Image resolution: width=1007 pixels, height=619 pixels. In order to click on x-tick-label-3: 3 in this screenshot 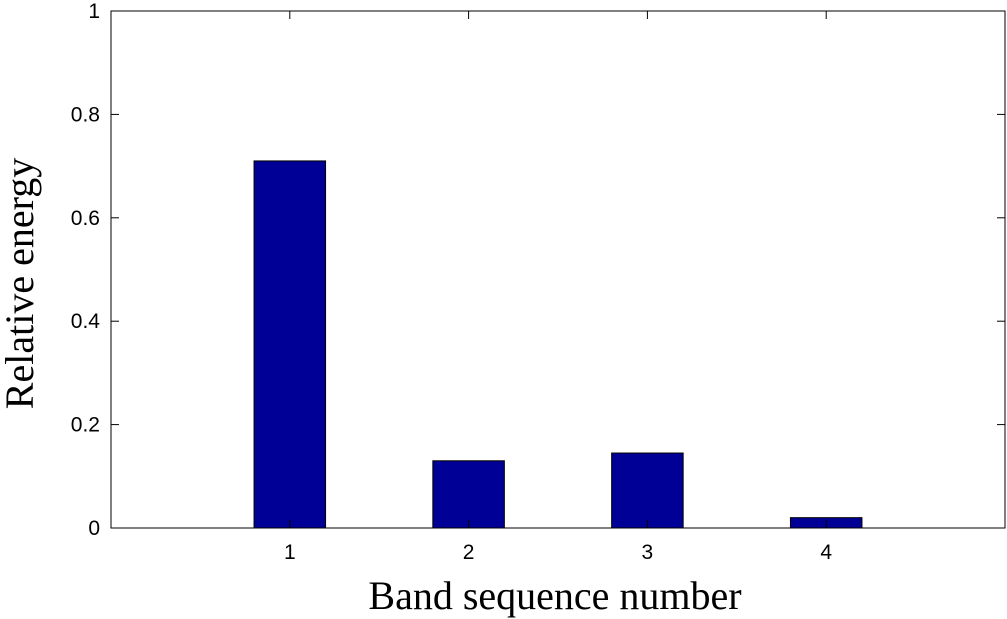, I will do `click(648, 552)`.